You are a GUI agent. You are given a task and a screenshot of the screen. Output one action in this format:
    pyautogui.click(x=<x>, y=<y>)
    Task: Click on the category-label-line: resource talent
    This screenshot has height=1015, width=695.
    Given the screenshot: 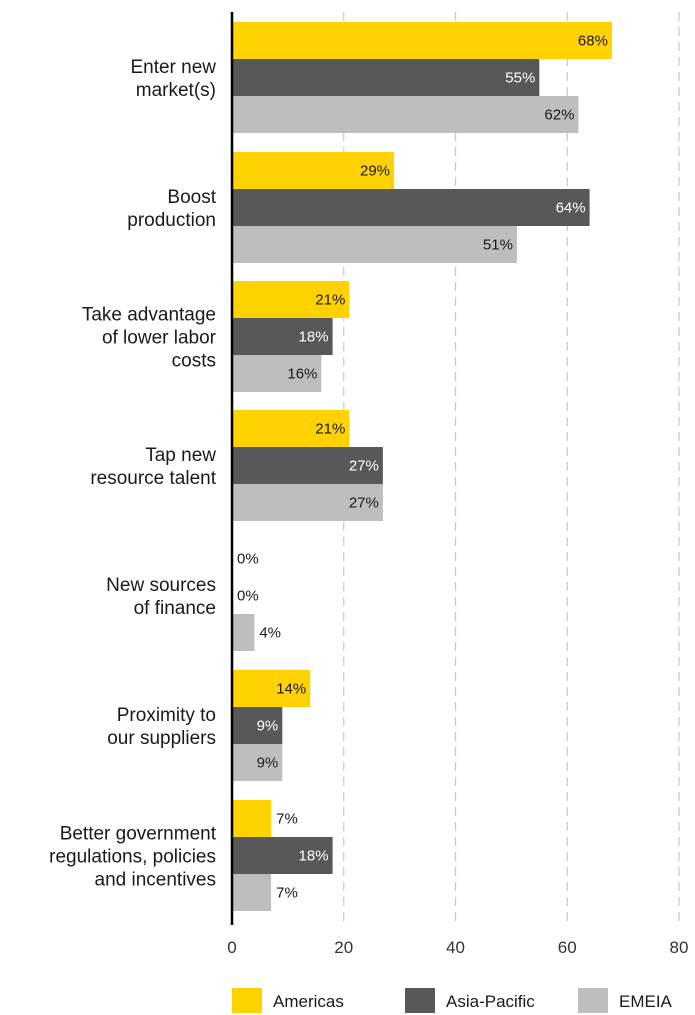 What is the action you would take?
    pyautogui.click(x=153, y=478)
    